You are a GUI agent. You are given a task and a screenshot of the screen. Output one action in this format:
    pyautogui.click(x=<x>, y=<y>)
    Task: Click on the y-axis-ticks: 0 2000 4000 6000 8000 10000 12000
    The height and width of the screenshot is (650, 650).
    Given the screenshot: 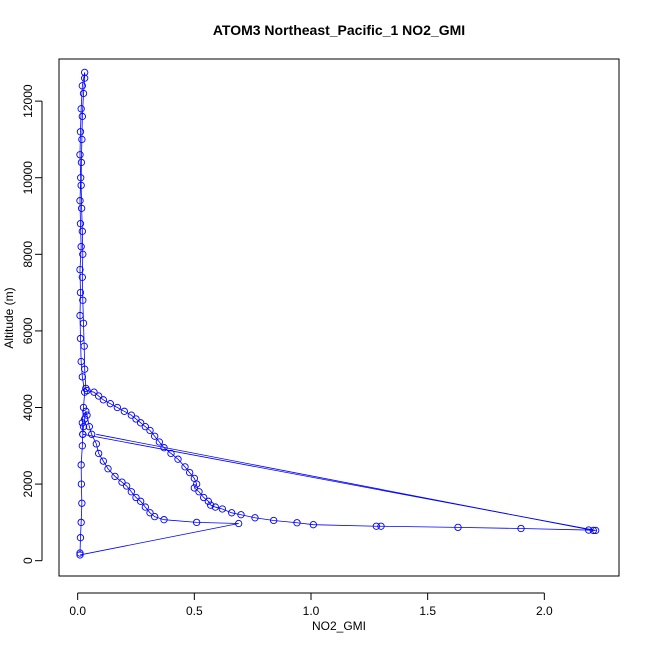 What is the action you would take?
    pyautogui.click(x=31, y=324)
    